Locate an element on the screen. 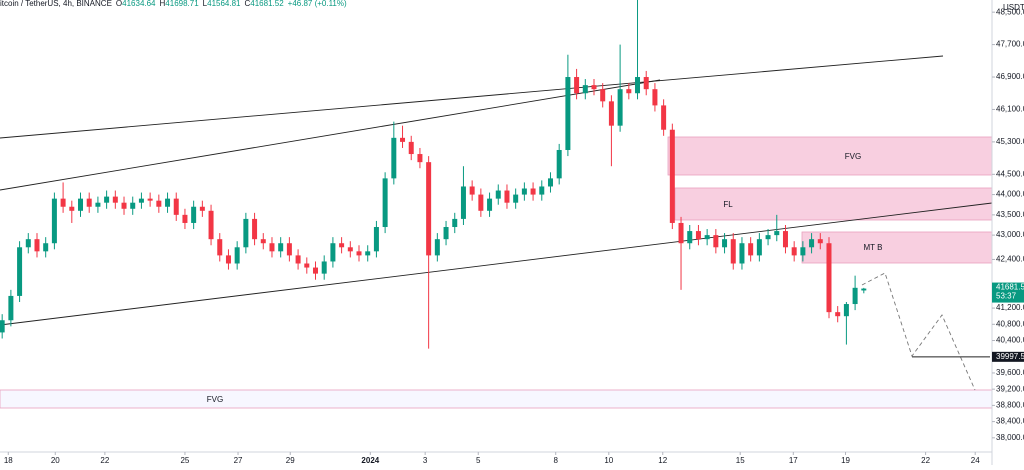 This screenshot has width=1024, height=470. y-tick-label: 39,600.00 is located at coordinates (1010, 372).